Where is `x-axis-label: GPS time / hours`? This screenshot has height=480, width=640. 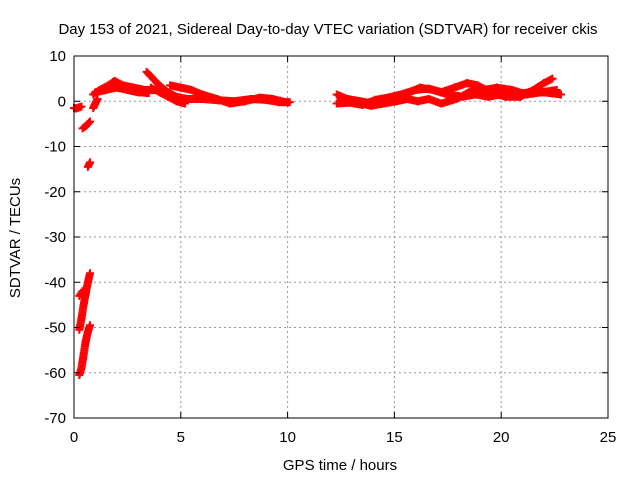
x-axis-label: GPS time / hours is located at coordinates (340, 465).